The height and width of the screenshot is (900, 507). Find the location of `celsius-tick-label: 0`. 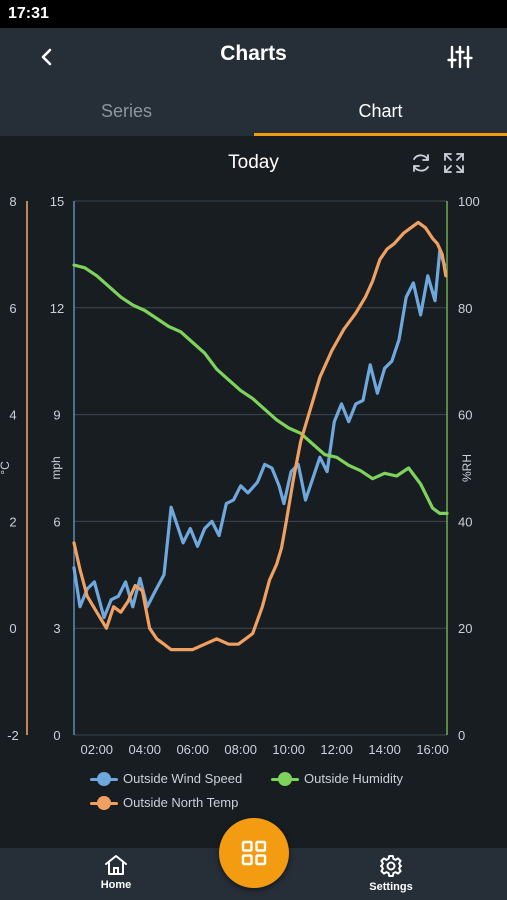

celsius-tick-label: 0 is located at coordinates (12, 628).